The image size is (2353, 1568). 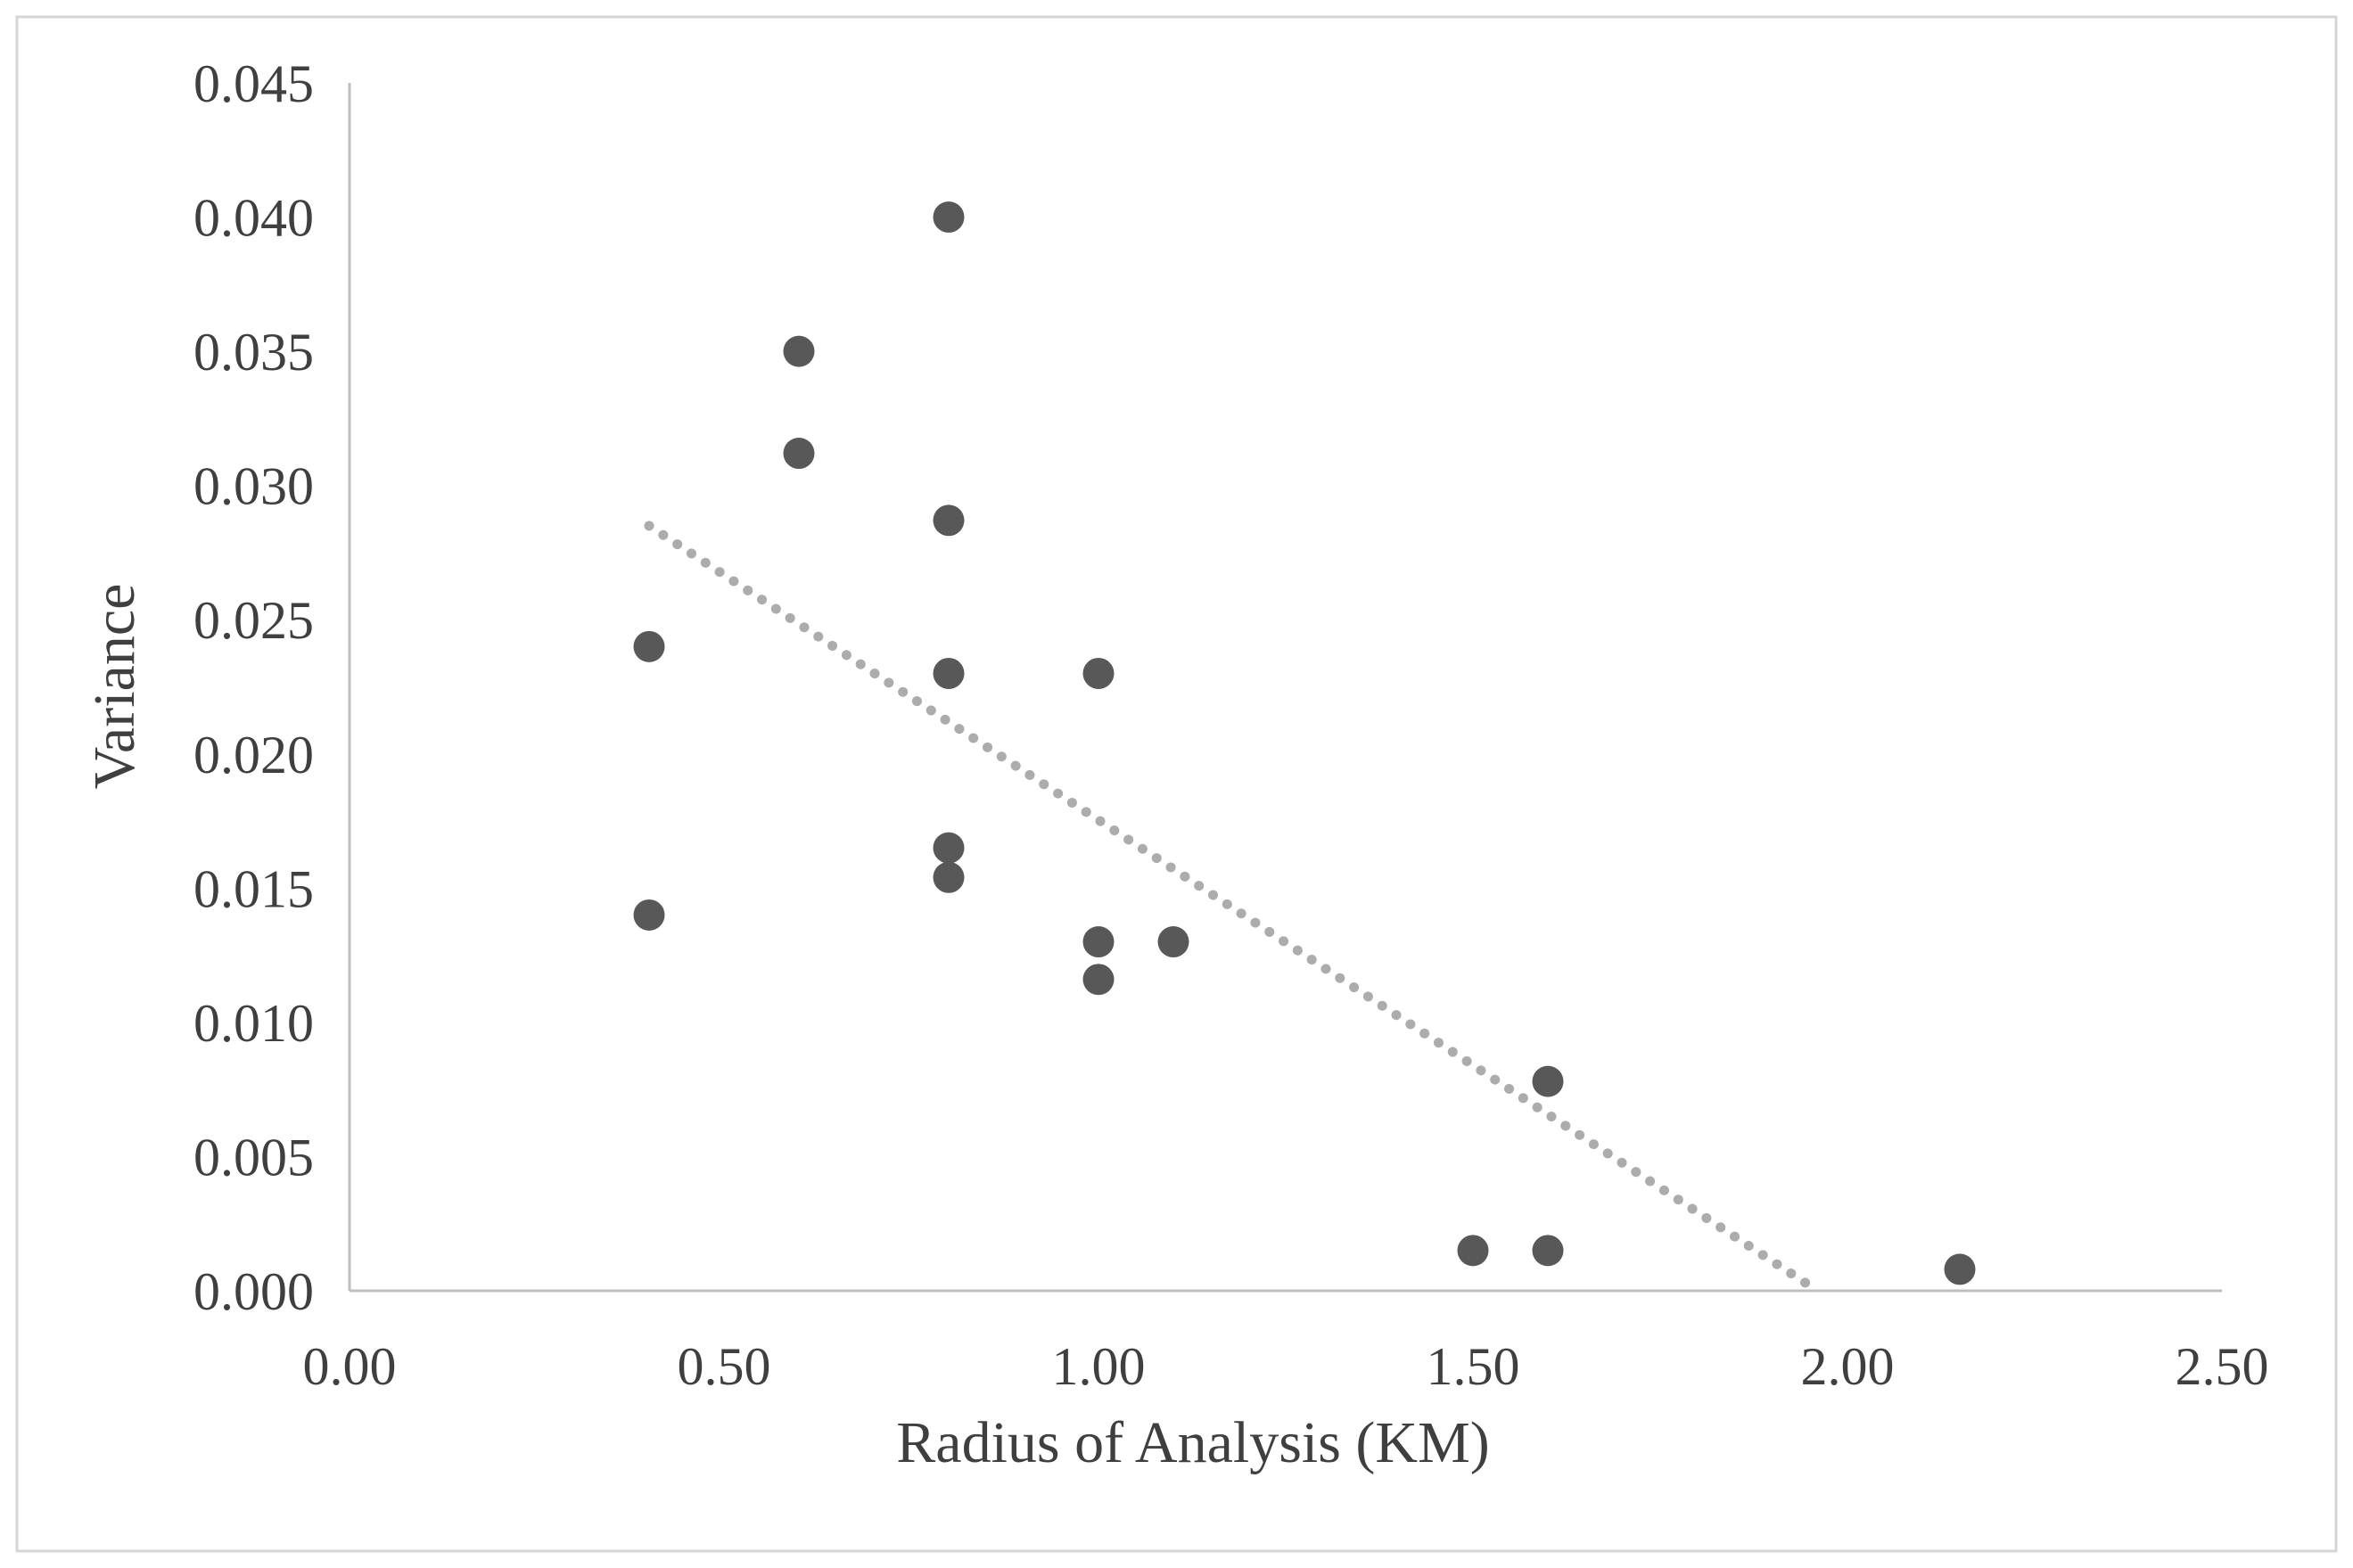 What do you see at coordinates (1848, 1367) in the screenshot?
I see `x-tick-label: 2.00` at bounding box center [1848, 1367].